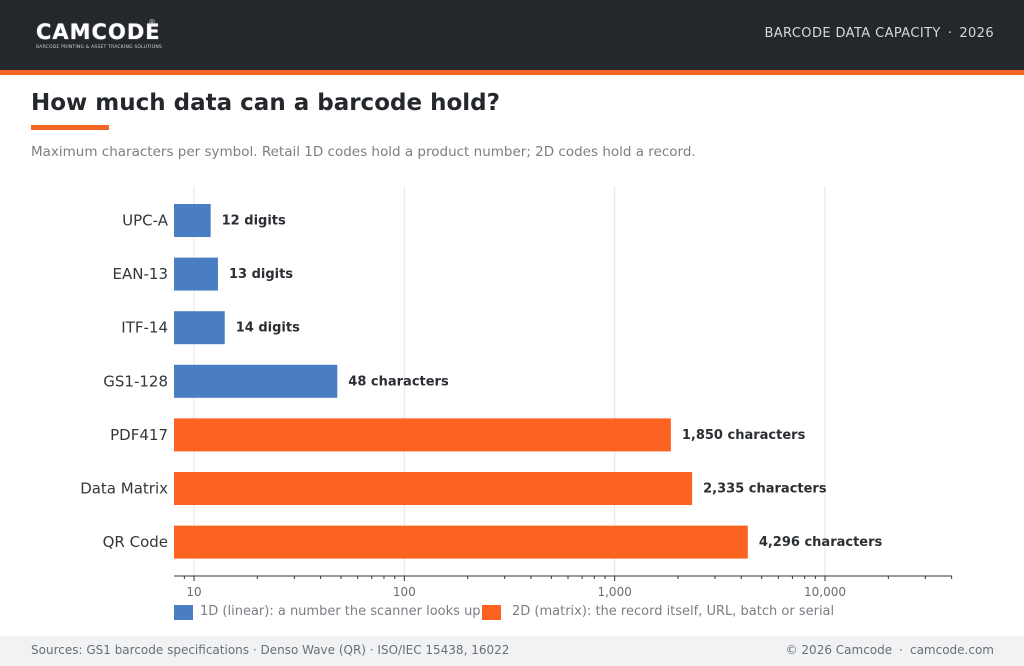 This screenshot has width=1024, height=666. I want to click on title-underline, so click(70, 127).